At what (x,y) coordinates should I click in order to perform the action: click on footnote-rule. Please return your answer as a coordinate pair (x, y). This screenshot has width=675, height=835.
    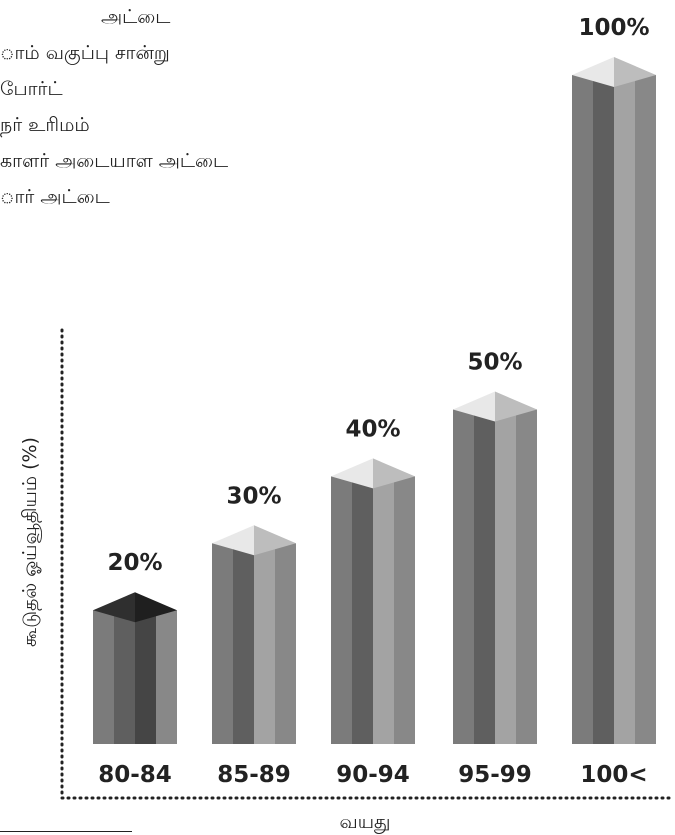
    Looking at the image, I should click on (66, 831).